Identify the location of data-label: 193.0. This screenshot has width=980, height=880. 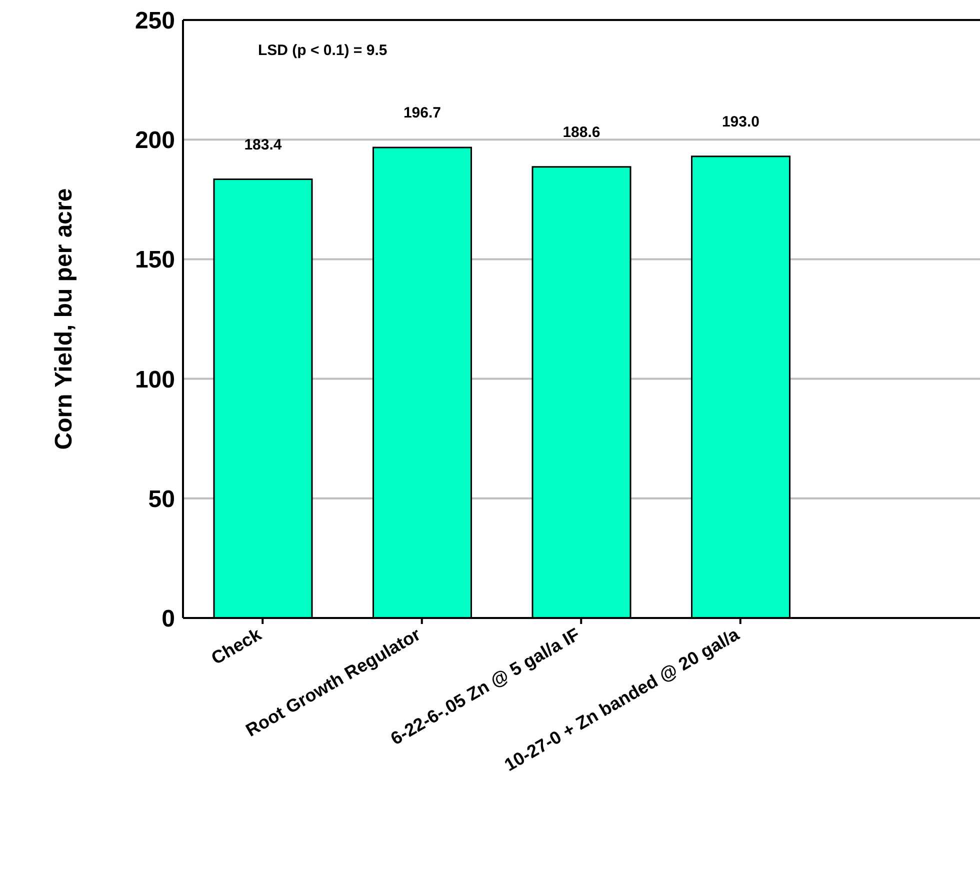
(741, 121).